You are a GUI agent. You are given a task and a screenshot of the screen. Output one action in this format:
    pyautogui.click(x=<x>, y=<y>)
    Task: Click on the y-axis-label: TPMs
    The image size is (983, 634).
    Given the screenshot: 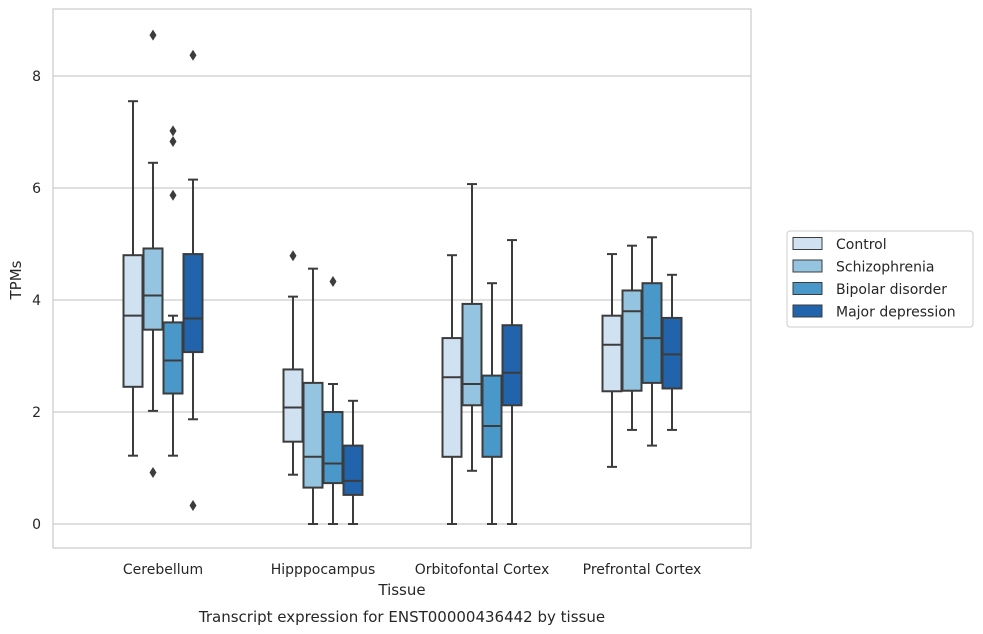 What is the action you would take?
    pyautogui.click(x=16, y=280)
    